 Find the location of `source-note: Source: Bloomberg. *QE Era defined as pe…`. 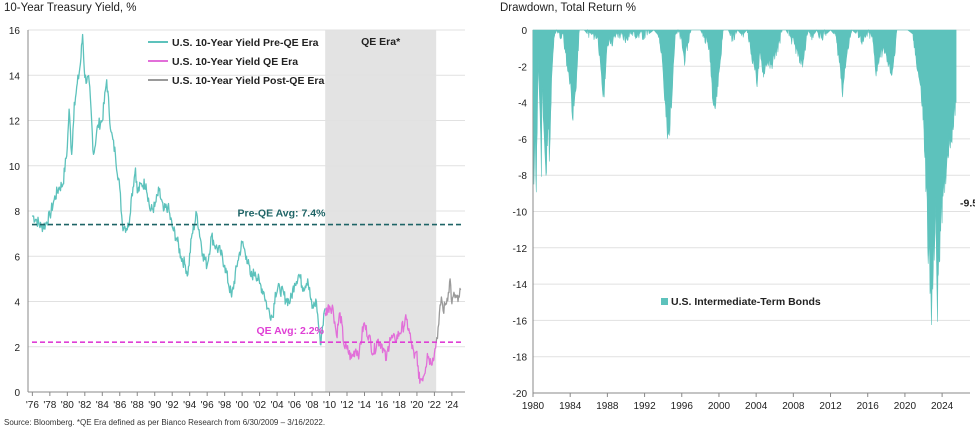

source-note: Source: Bloomberg. *QE Era defined as pe… is located at coordinates (165, 422).